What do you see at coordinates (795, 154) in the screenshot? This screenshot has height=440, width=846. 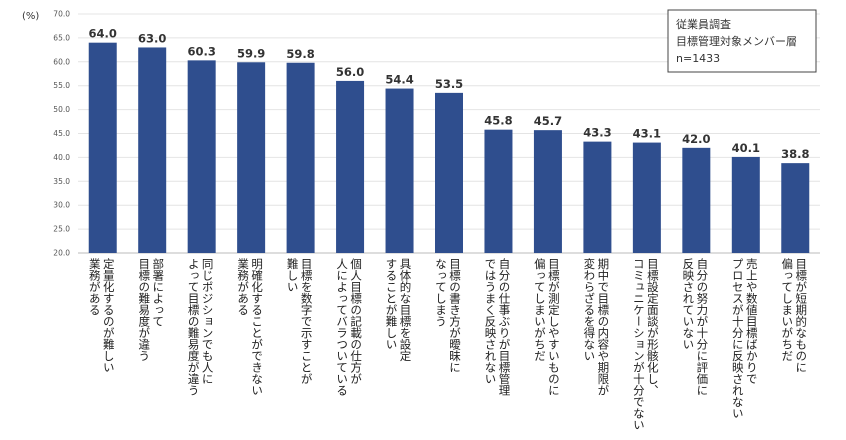 I see `value-label: 38.8` at bounding box center [795, 154].